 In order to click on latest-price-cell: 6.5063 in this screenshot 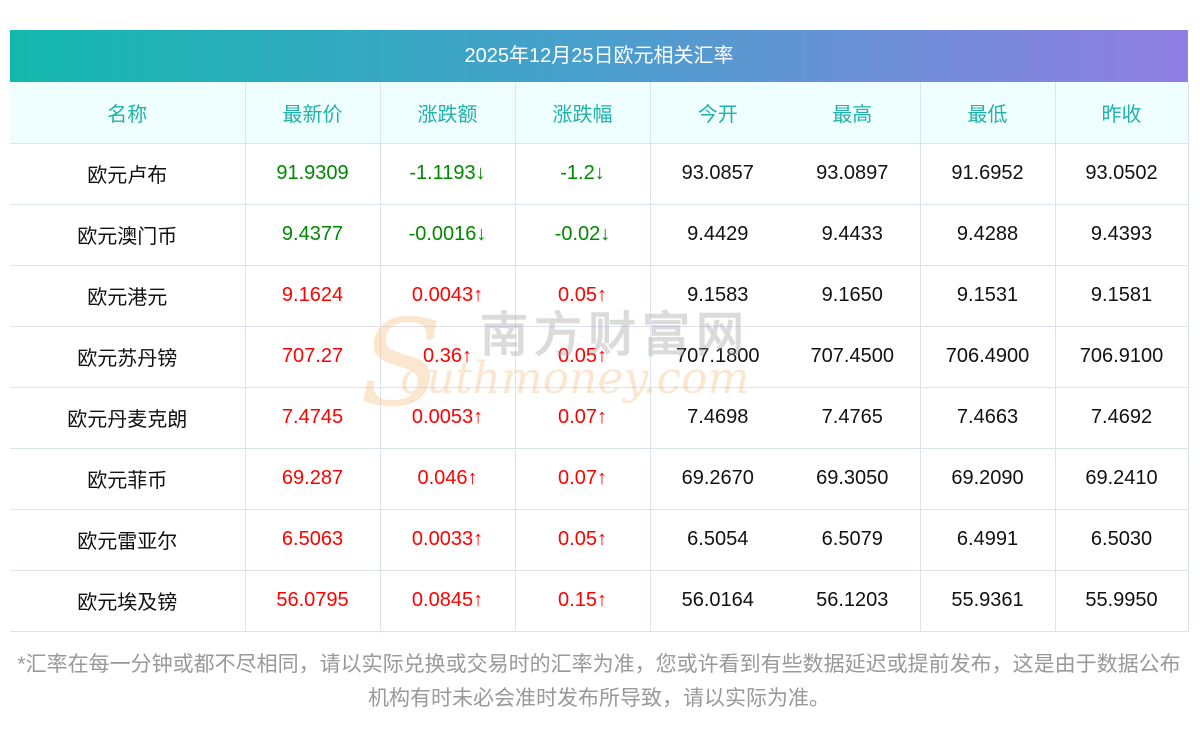, I will do `click(313, 540)`.